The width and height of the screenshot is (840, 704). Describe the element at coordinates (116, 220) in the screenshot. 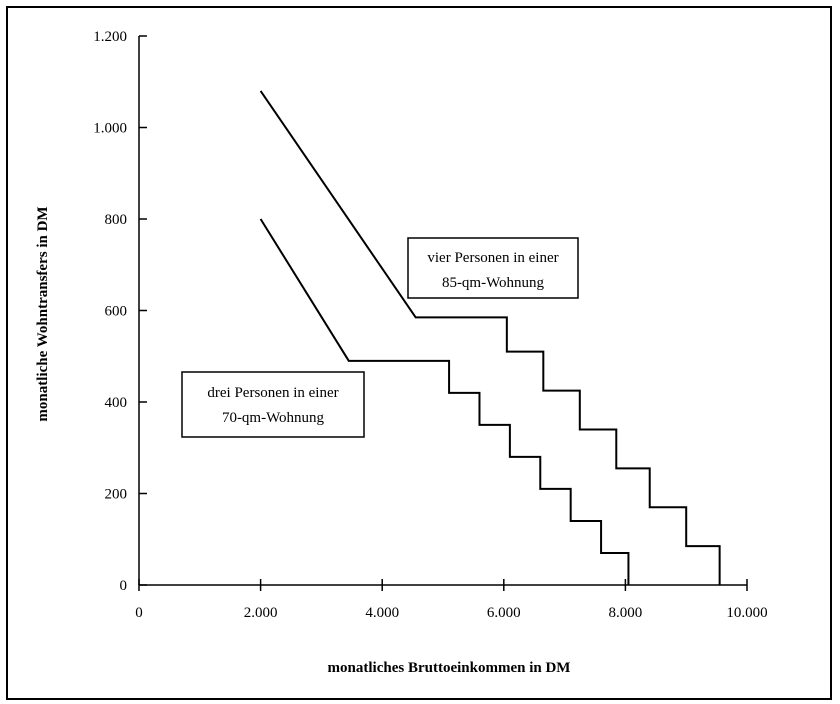

I see `y-tick-label: 800` at that location.